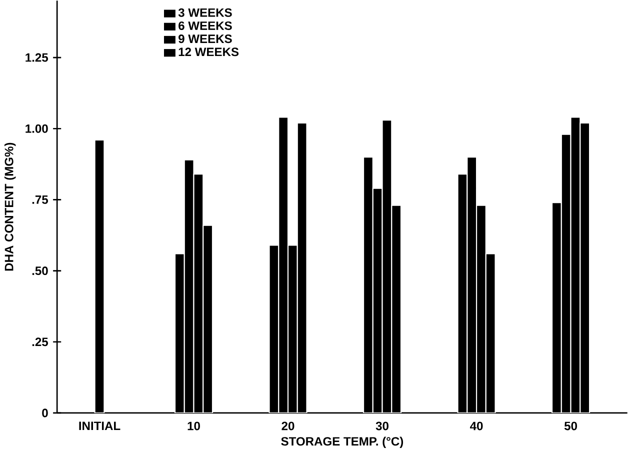 The image size is (628, 452). I want to click on y-axis-title: DHA CONTENT (MG%), so click(10, 206).